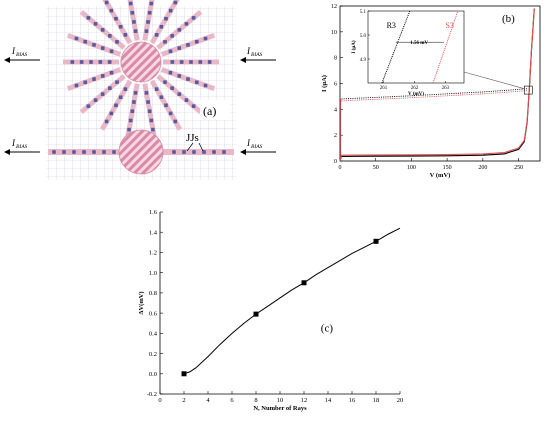  What do you see at coordinates (416, 47) in the screenshot?
I see `inset-frame` at bounding box center [416, 47].